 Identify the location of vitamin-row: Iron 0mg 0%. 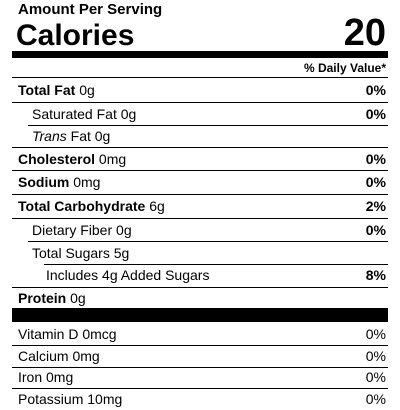
(202, 377).